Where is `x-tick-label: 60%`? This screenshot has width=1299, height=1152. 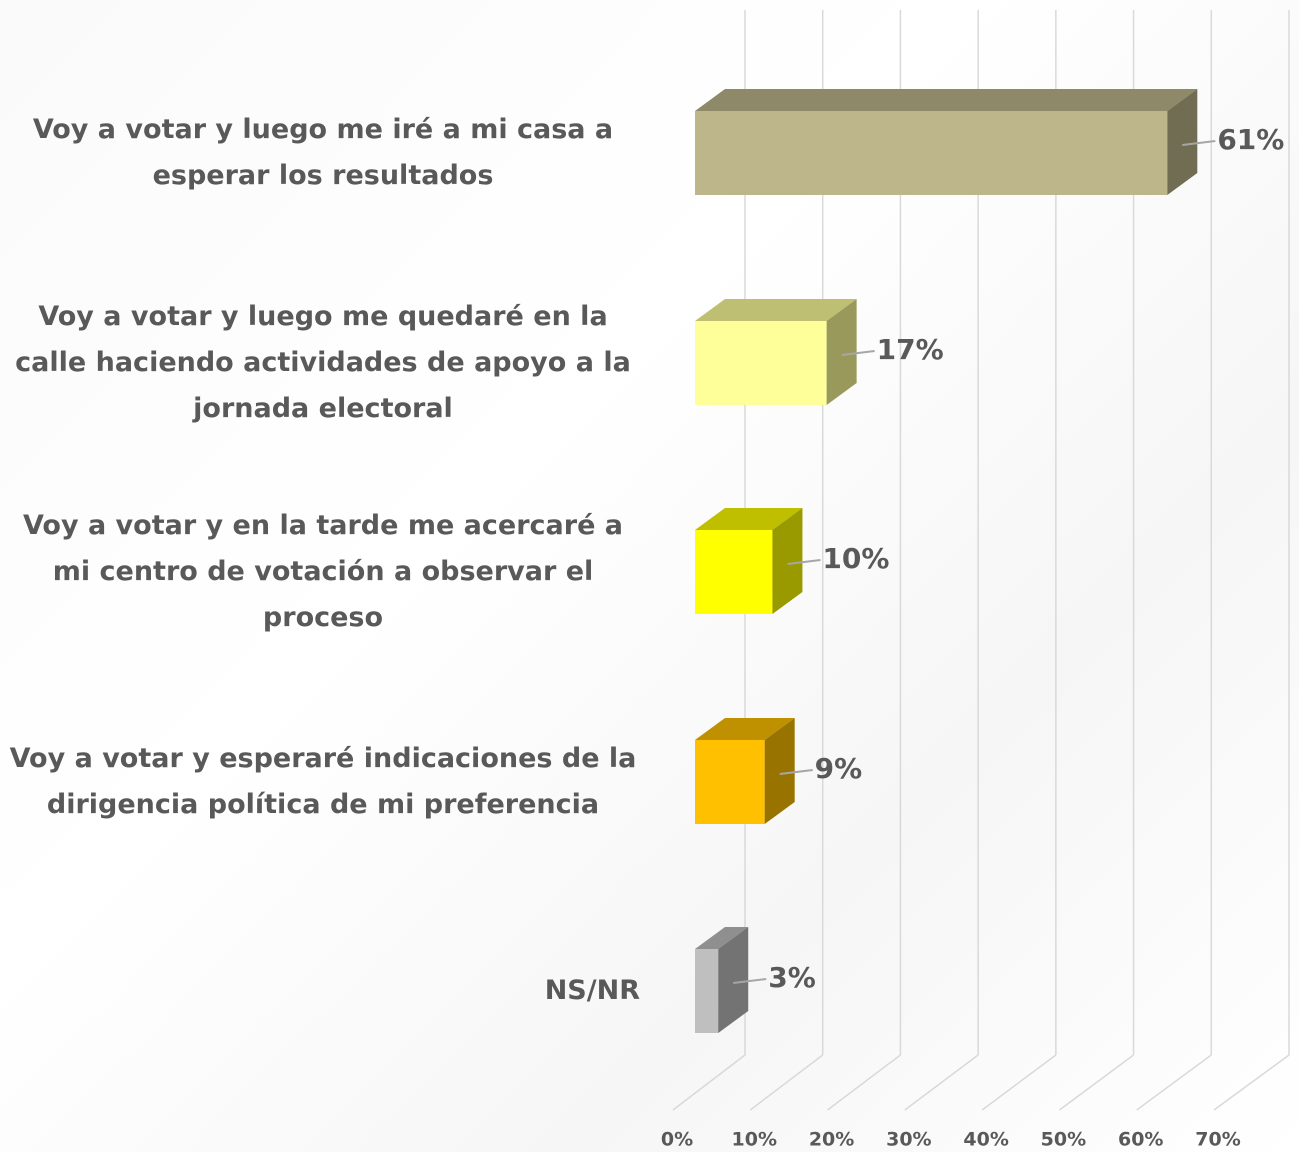 x-tick-label: 60% is located at coordinates (1140, 1140).